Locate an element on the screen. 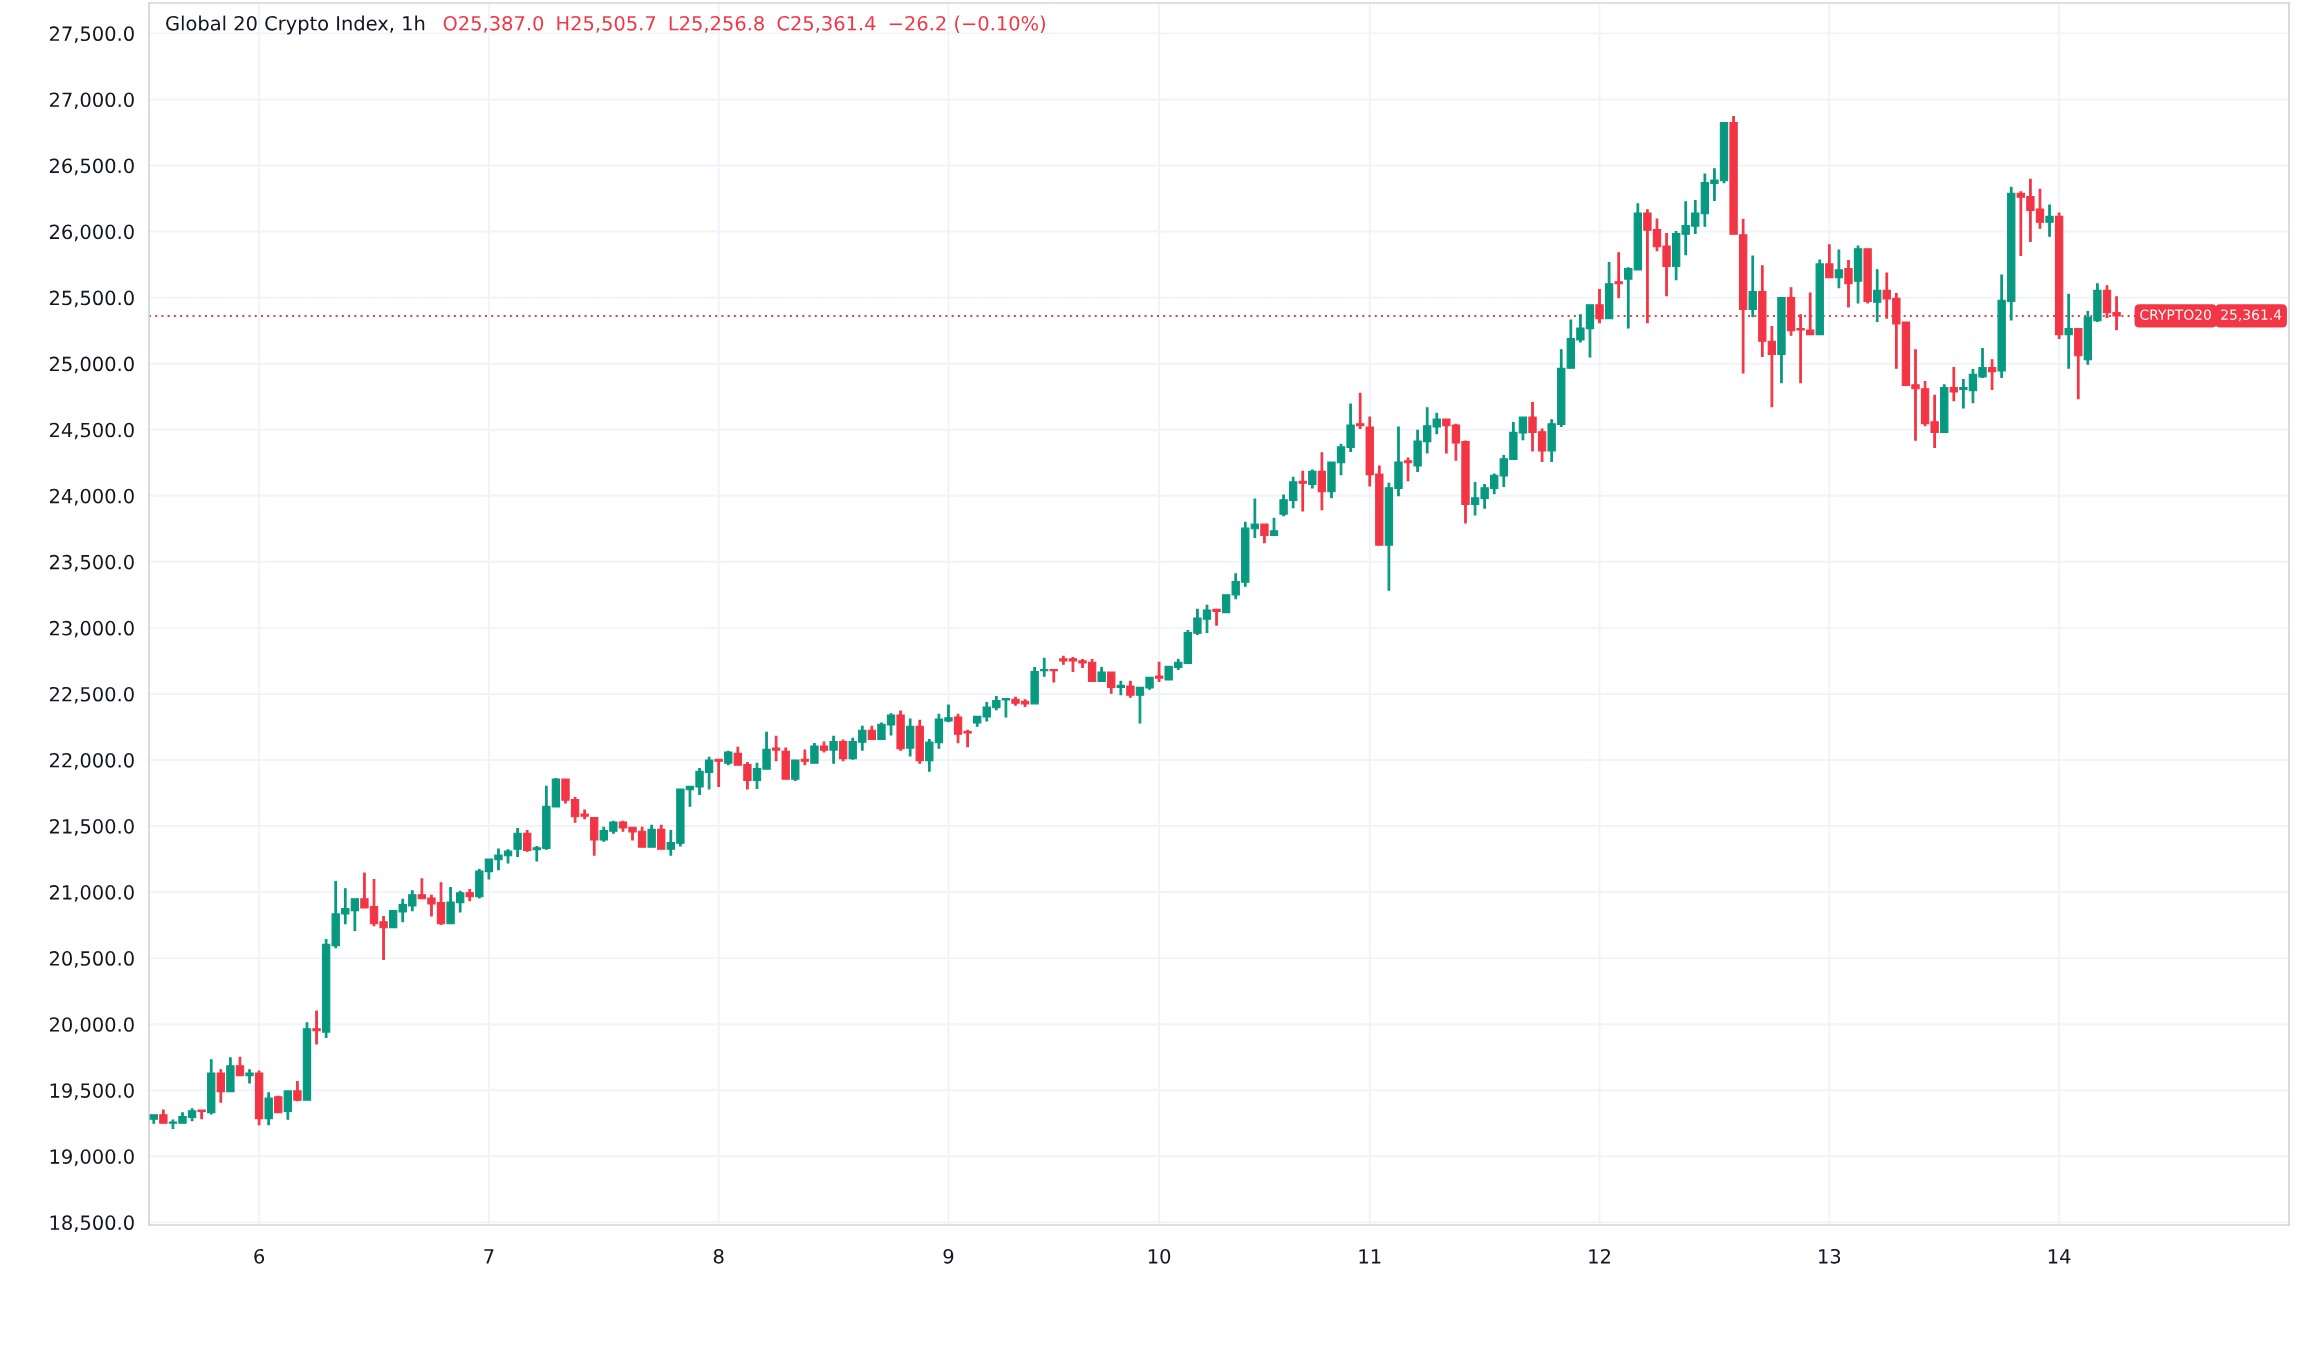 Image resolution: width=2308 pixels, height=1359 pixels. y-tick-label: 21,500.0 is located at coordinates (91, 827).